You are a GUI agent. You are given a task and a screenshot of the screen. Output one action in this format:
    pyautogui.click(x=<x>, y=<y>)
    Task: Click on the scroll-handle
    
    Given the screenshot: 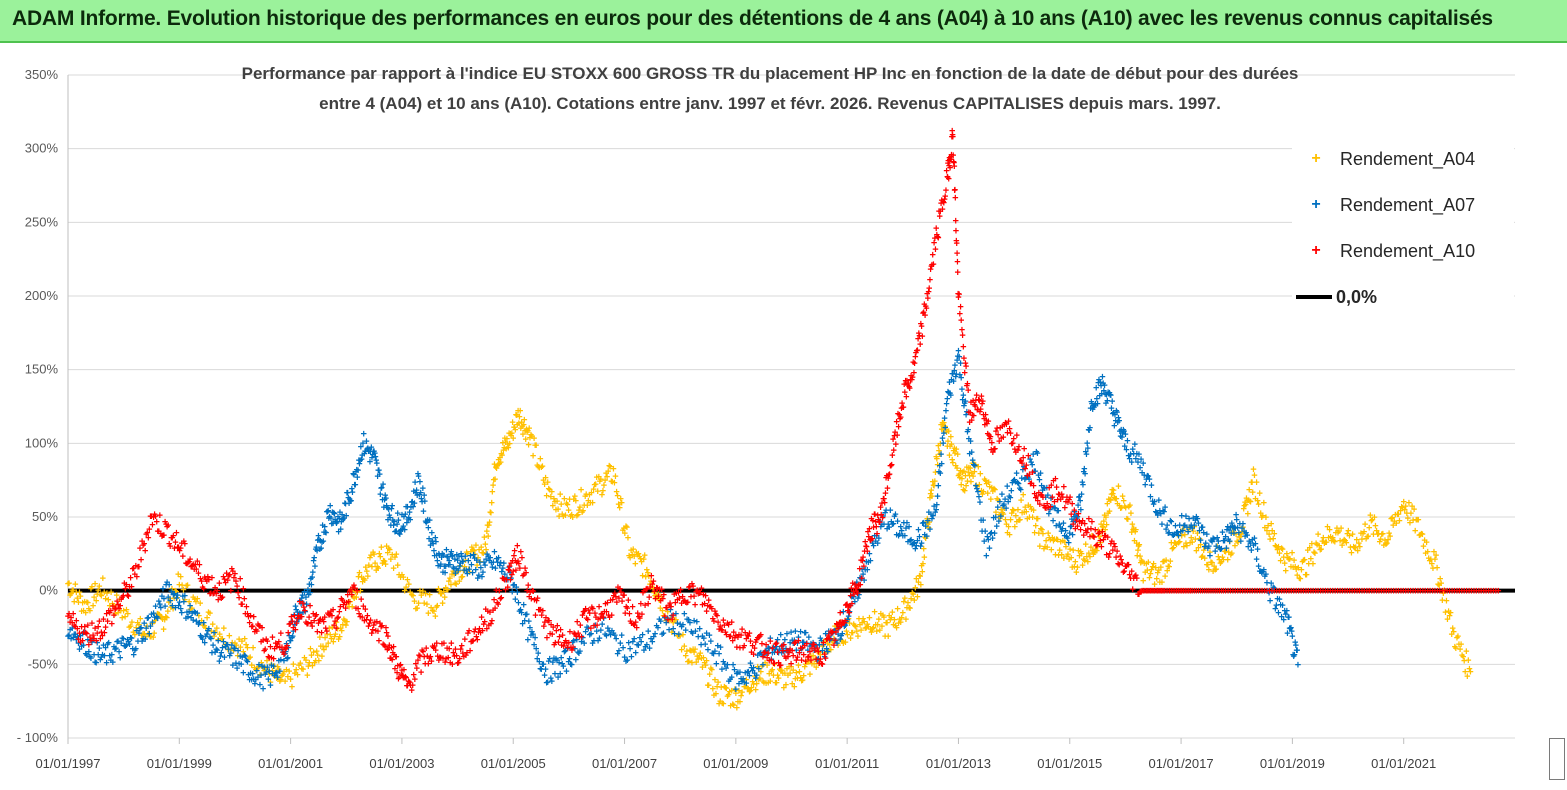 What is the action you would take?
    pyautogui.click(x=1557, y=759)
    